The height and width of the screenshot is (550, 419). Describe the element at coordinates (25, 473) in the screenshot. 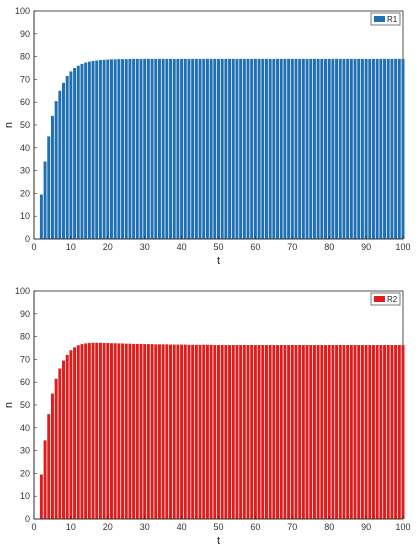

I see `y-tick-label: 20` at that location.